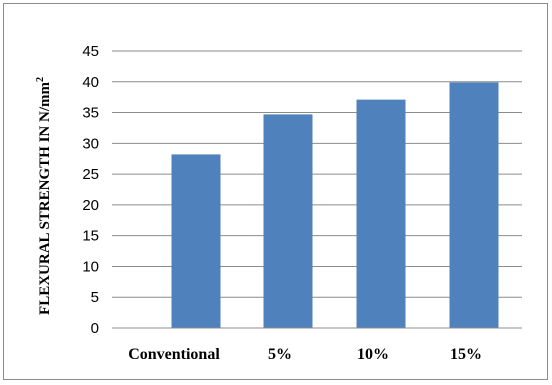 The image size is (552, 385). What do you see at coordinates (305, 354) in the screenshot?
I see `x-category-labels: Conventional 5% 10% 15%` at bounding box center [305, 354].